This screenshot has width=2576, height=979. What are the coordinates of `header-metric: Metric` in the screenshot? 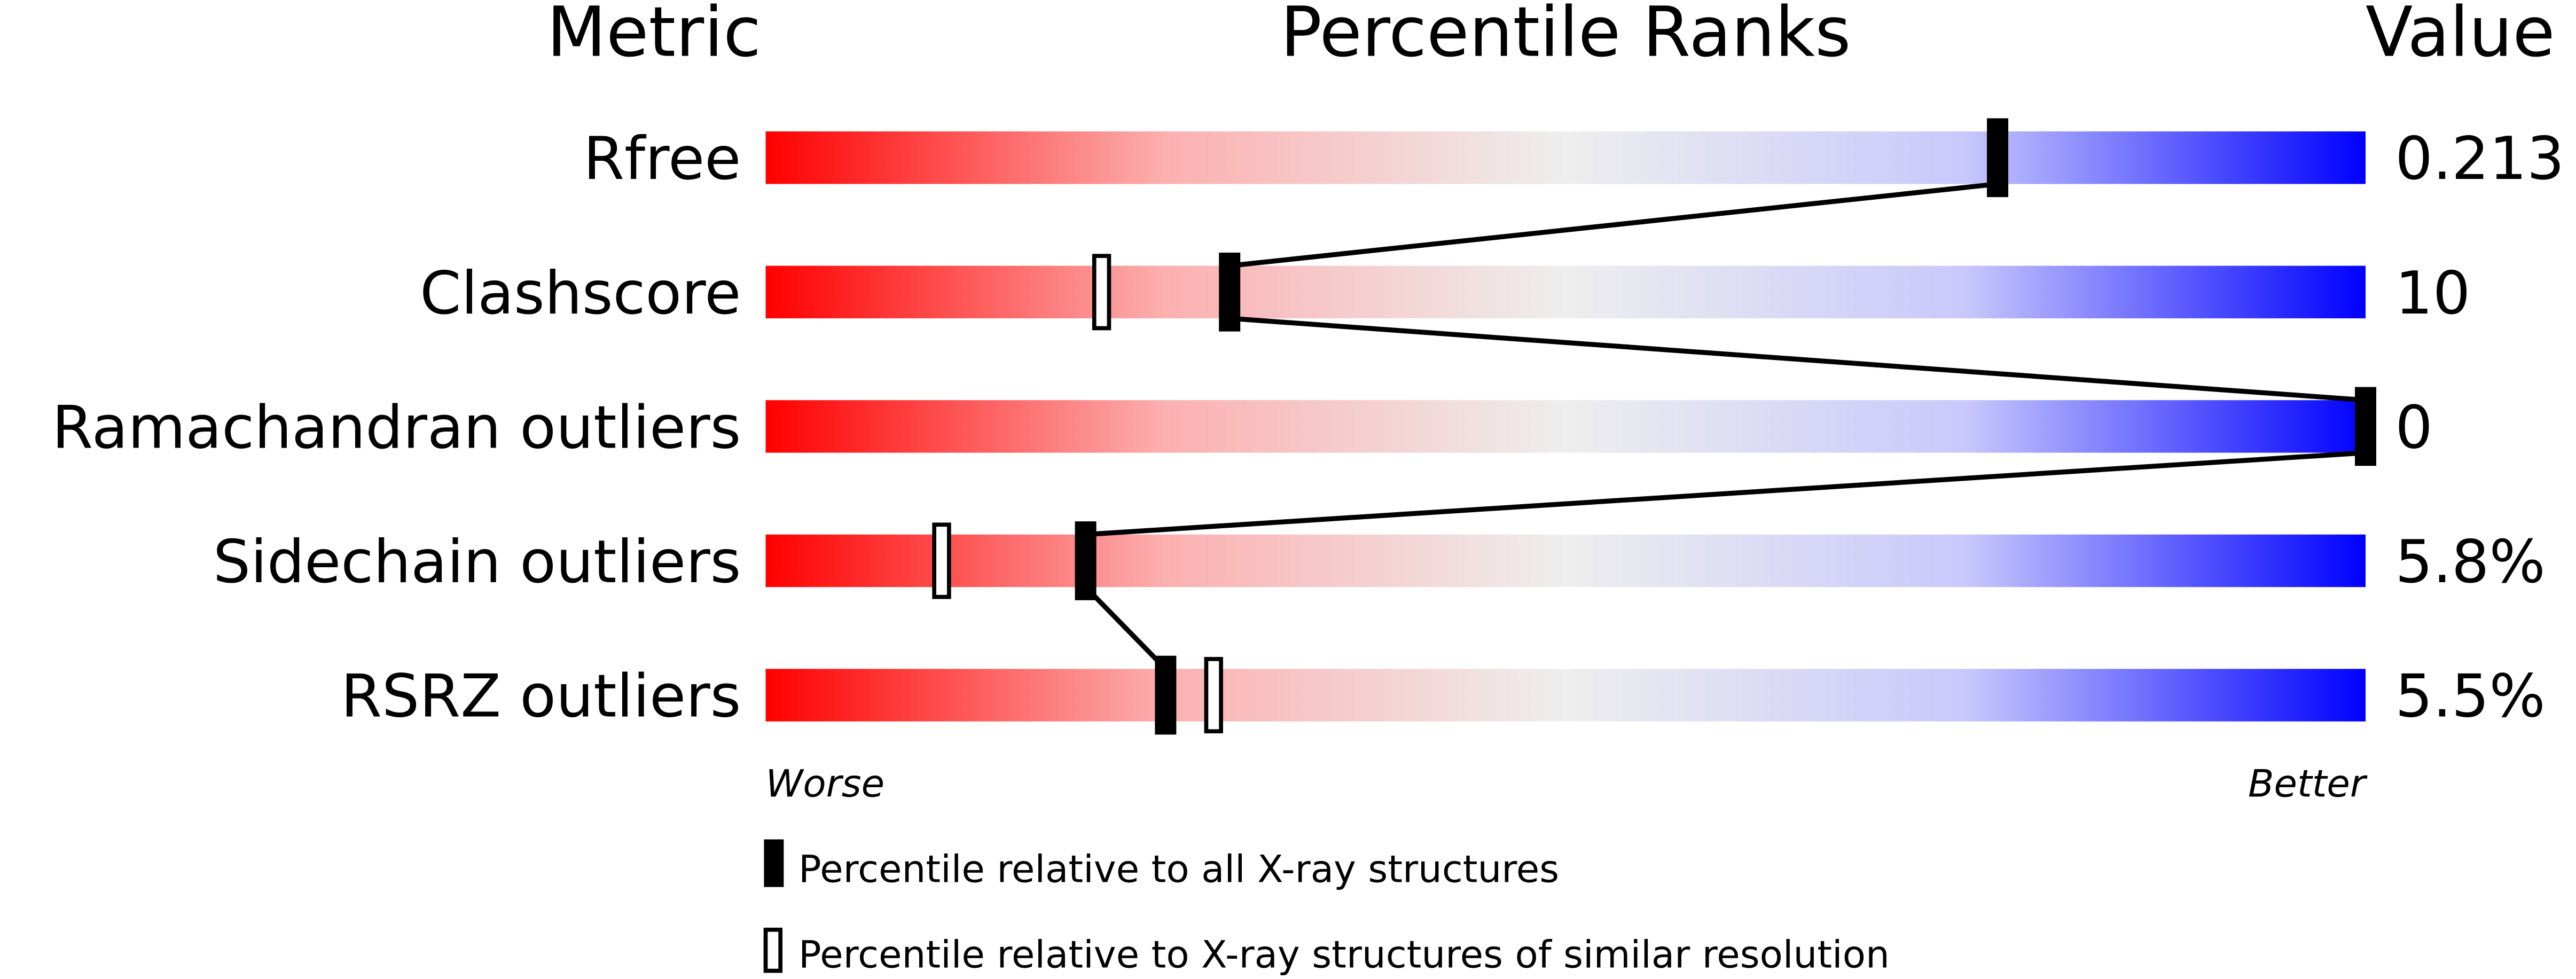 It's located at (654, 36).